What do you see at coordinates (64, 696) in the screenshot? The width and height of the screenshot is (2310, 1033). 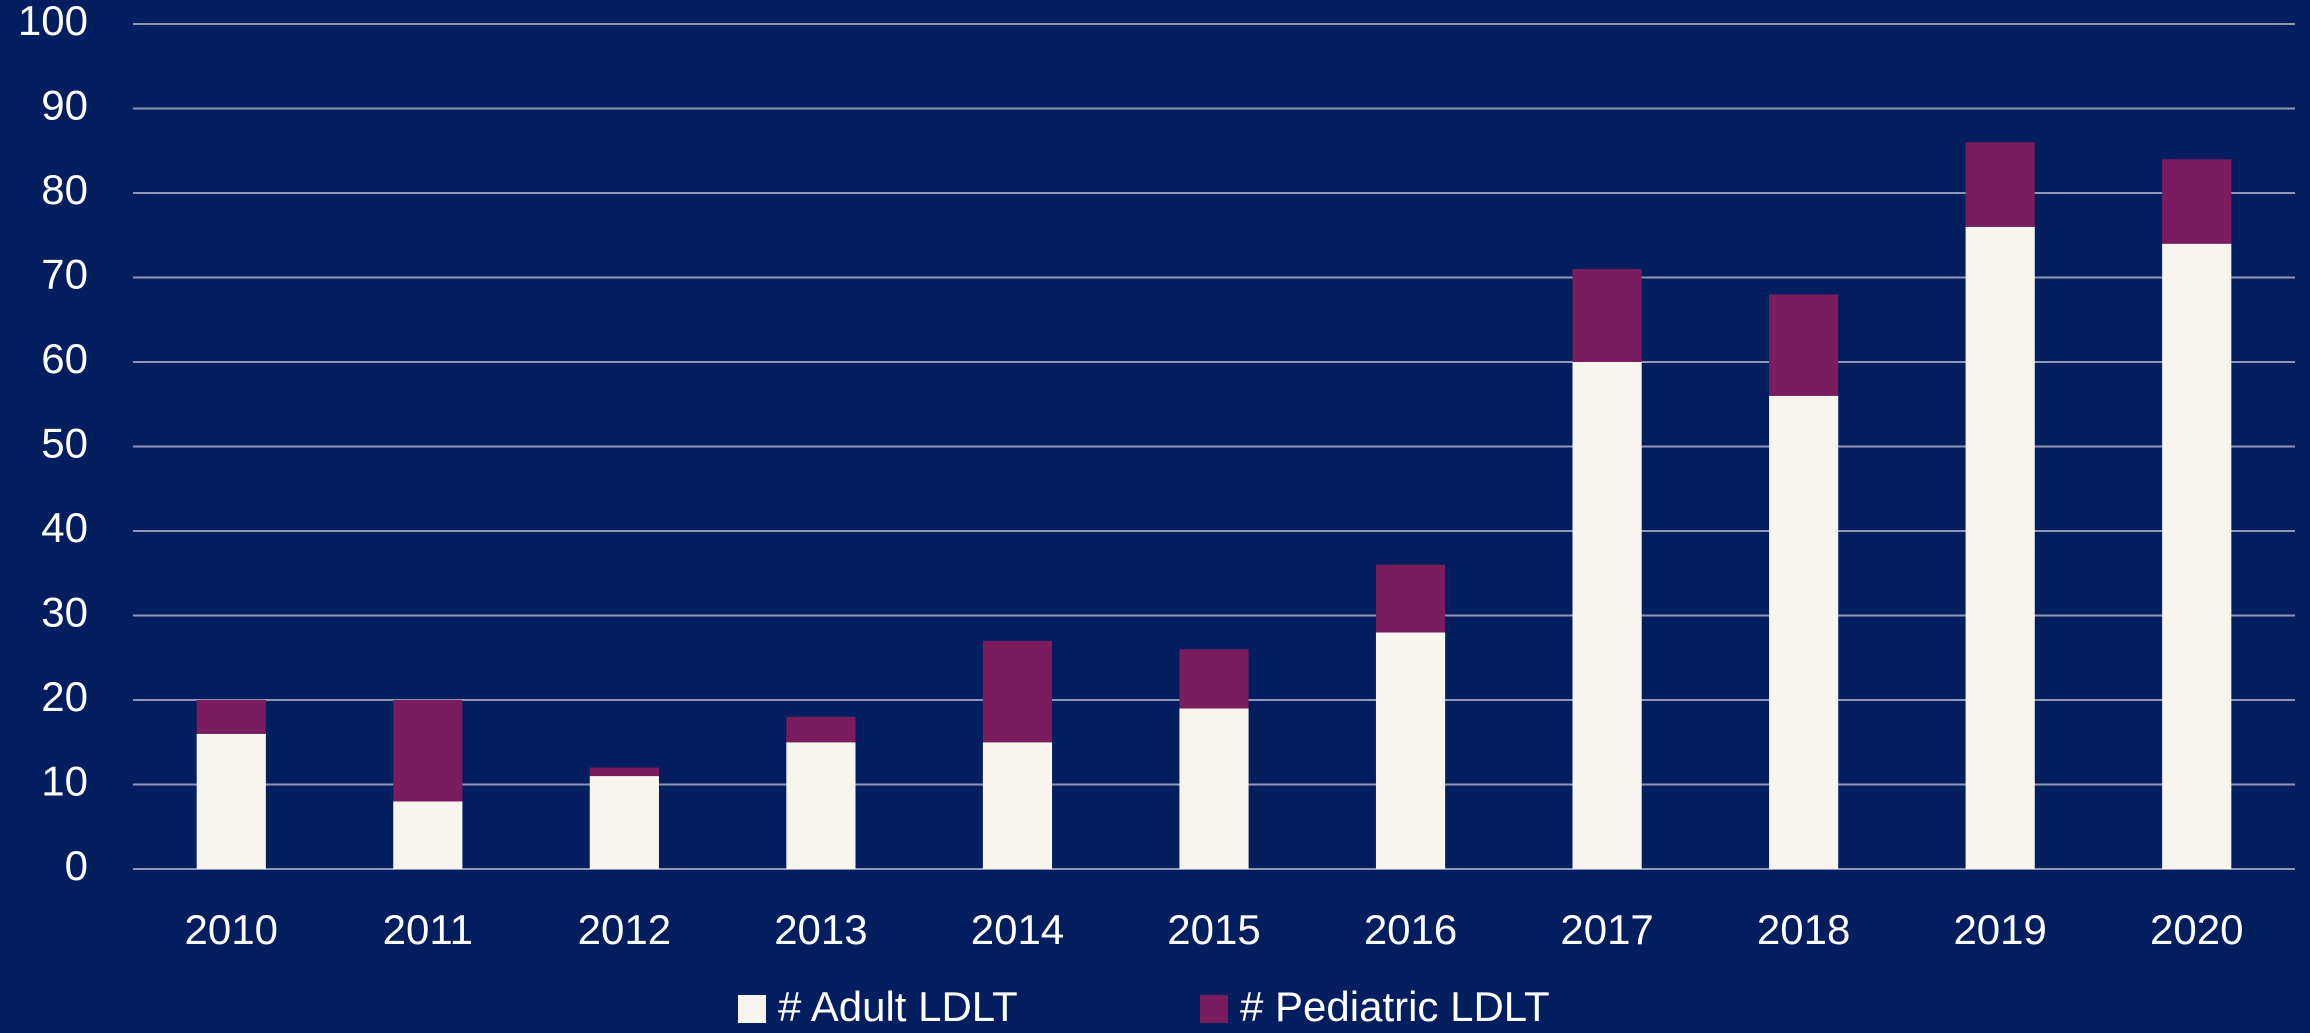 I see `y-tick-label: 20` at bounding box center [64, 696].